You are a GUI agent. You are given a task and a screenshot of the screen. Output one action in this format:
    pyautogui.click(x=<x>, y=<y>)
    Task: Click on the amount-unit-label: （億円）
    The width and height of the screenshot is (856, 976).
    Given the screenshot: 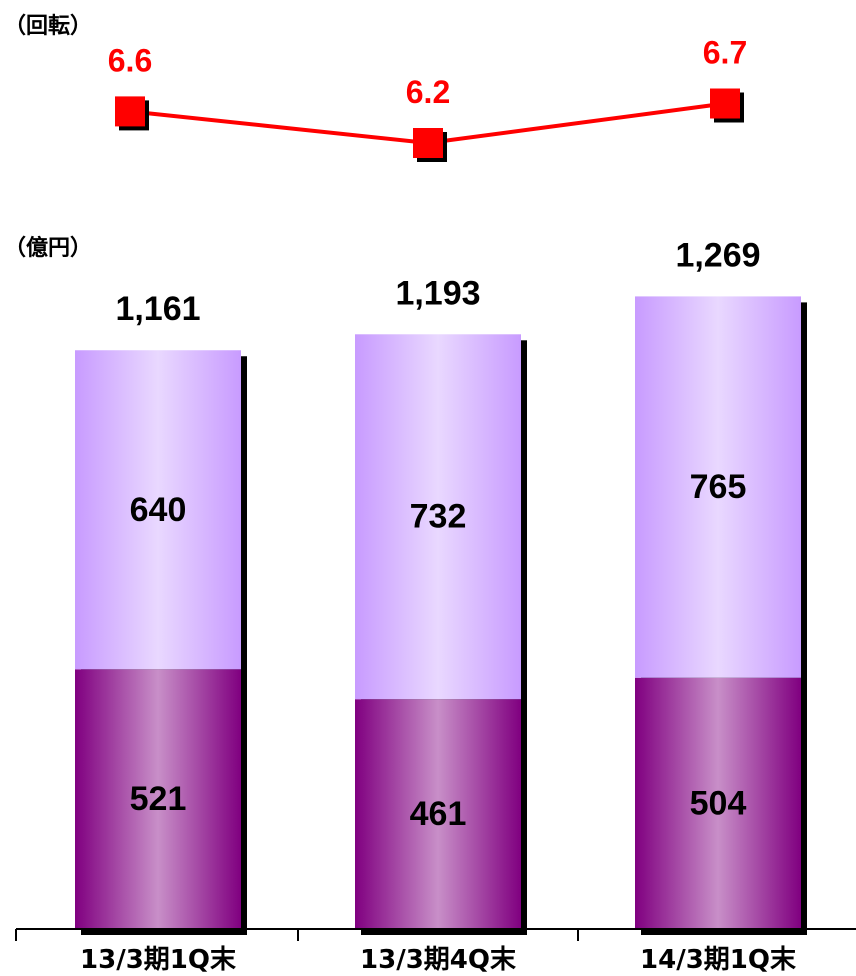 What is the action you would take?
    pyautogui.click(x=48, y=248)
    